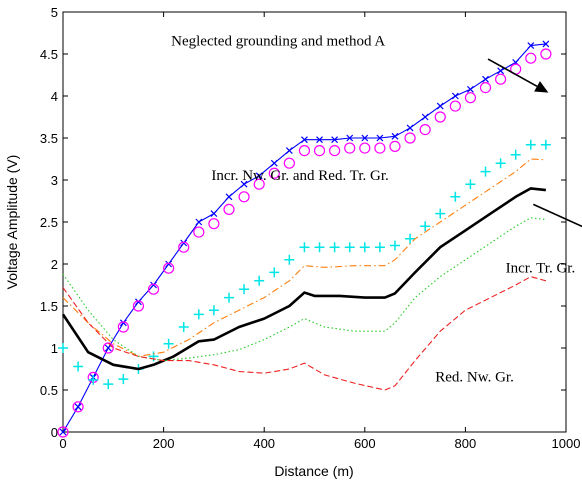 The width and height of the screenshot is (582, 482). I want to click on y-tick-label: 1.5, so click(49, 306).